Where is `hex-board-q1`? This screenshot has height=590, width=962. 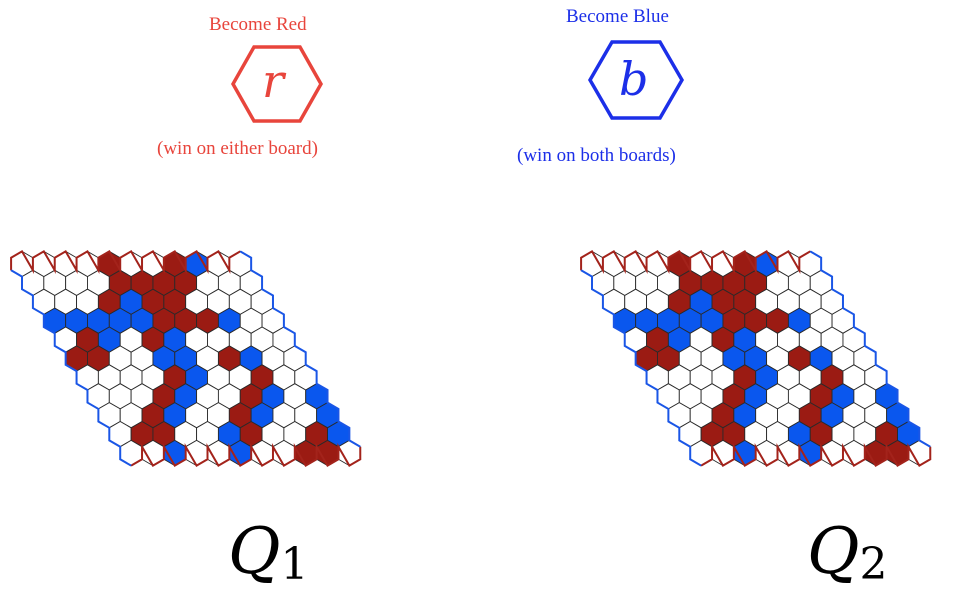 hex-board-q1 is located at coordinates (186, 358).